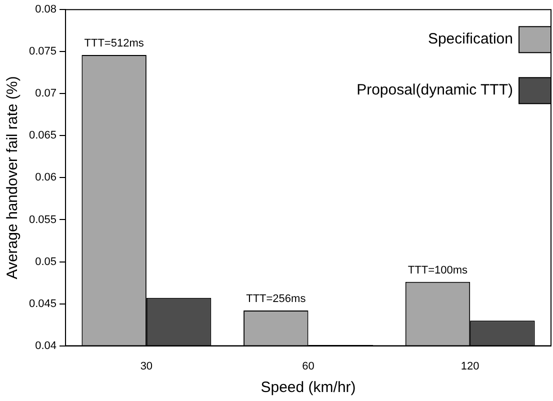 The width and height of the screenshot is (553, 401). Describe the element at coordinates (470, 366) in the screenshot. I see `x-tick-label: 120` at that location.